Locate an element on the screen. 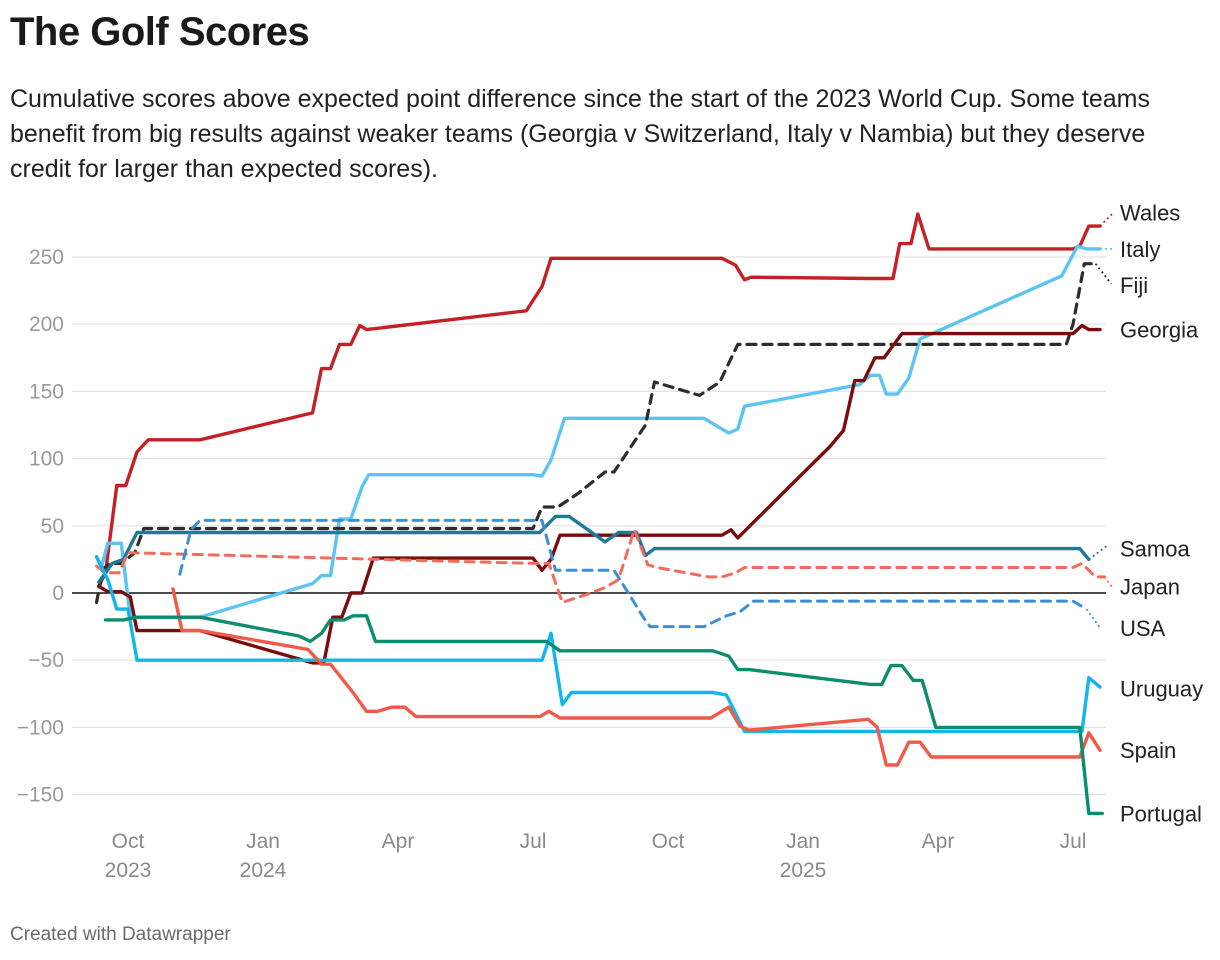  series-line-japan is located at coordinates (600, 566).